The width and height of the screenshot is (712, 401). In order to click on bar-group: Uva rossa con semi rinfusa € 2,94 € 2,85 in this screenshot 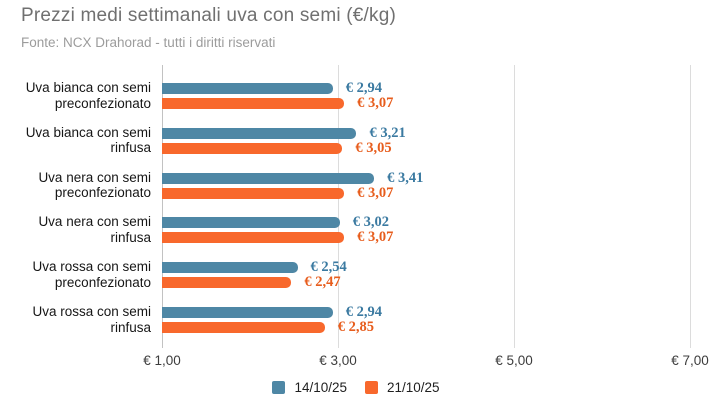, I will do `click(361, 319)`.